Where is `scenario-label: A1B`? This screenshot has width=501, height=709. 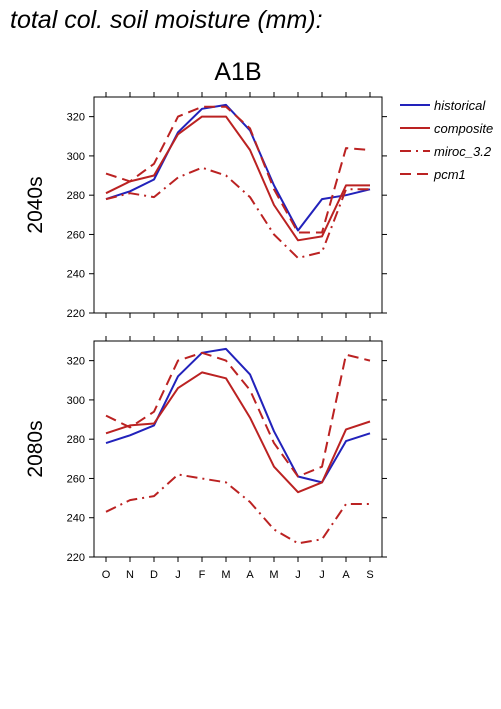 scenario-label: A1B is located at coordinates (237, 72).